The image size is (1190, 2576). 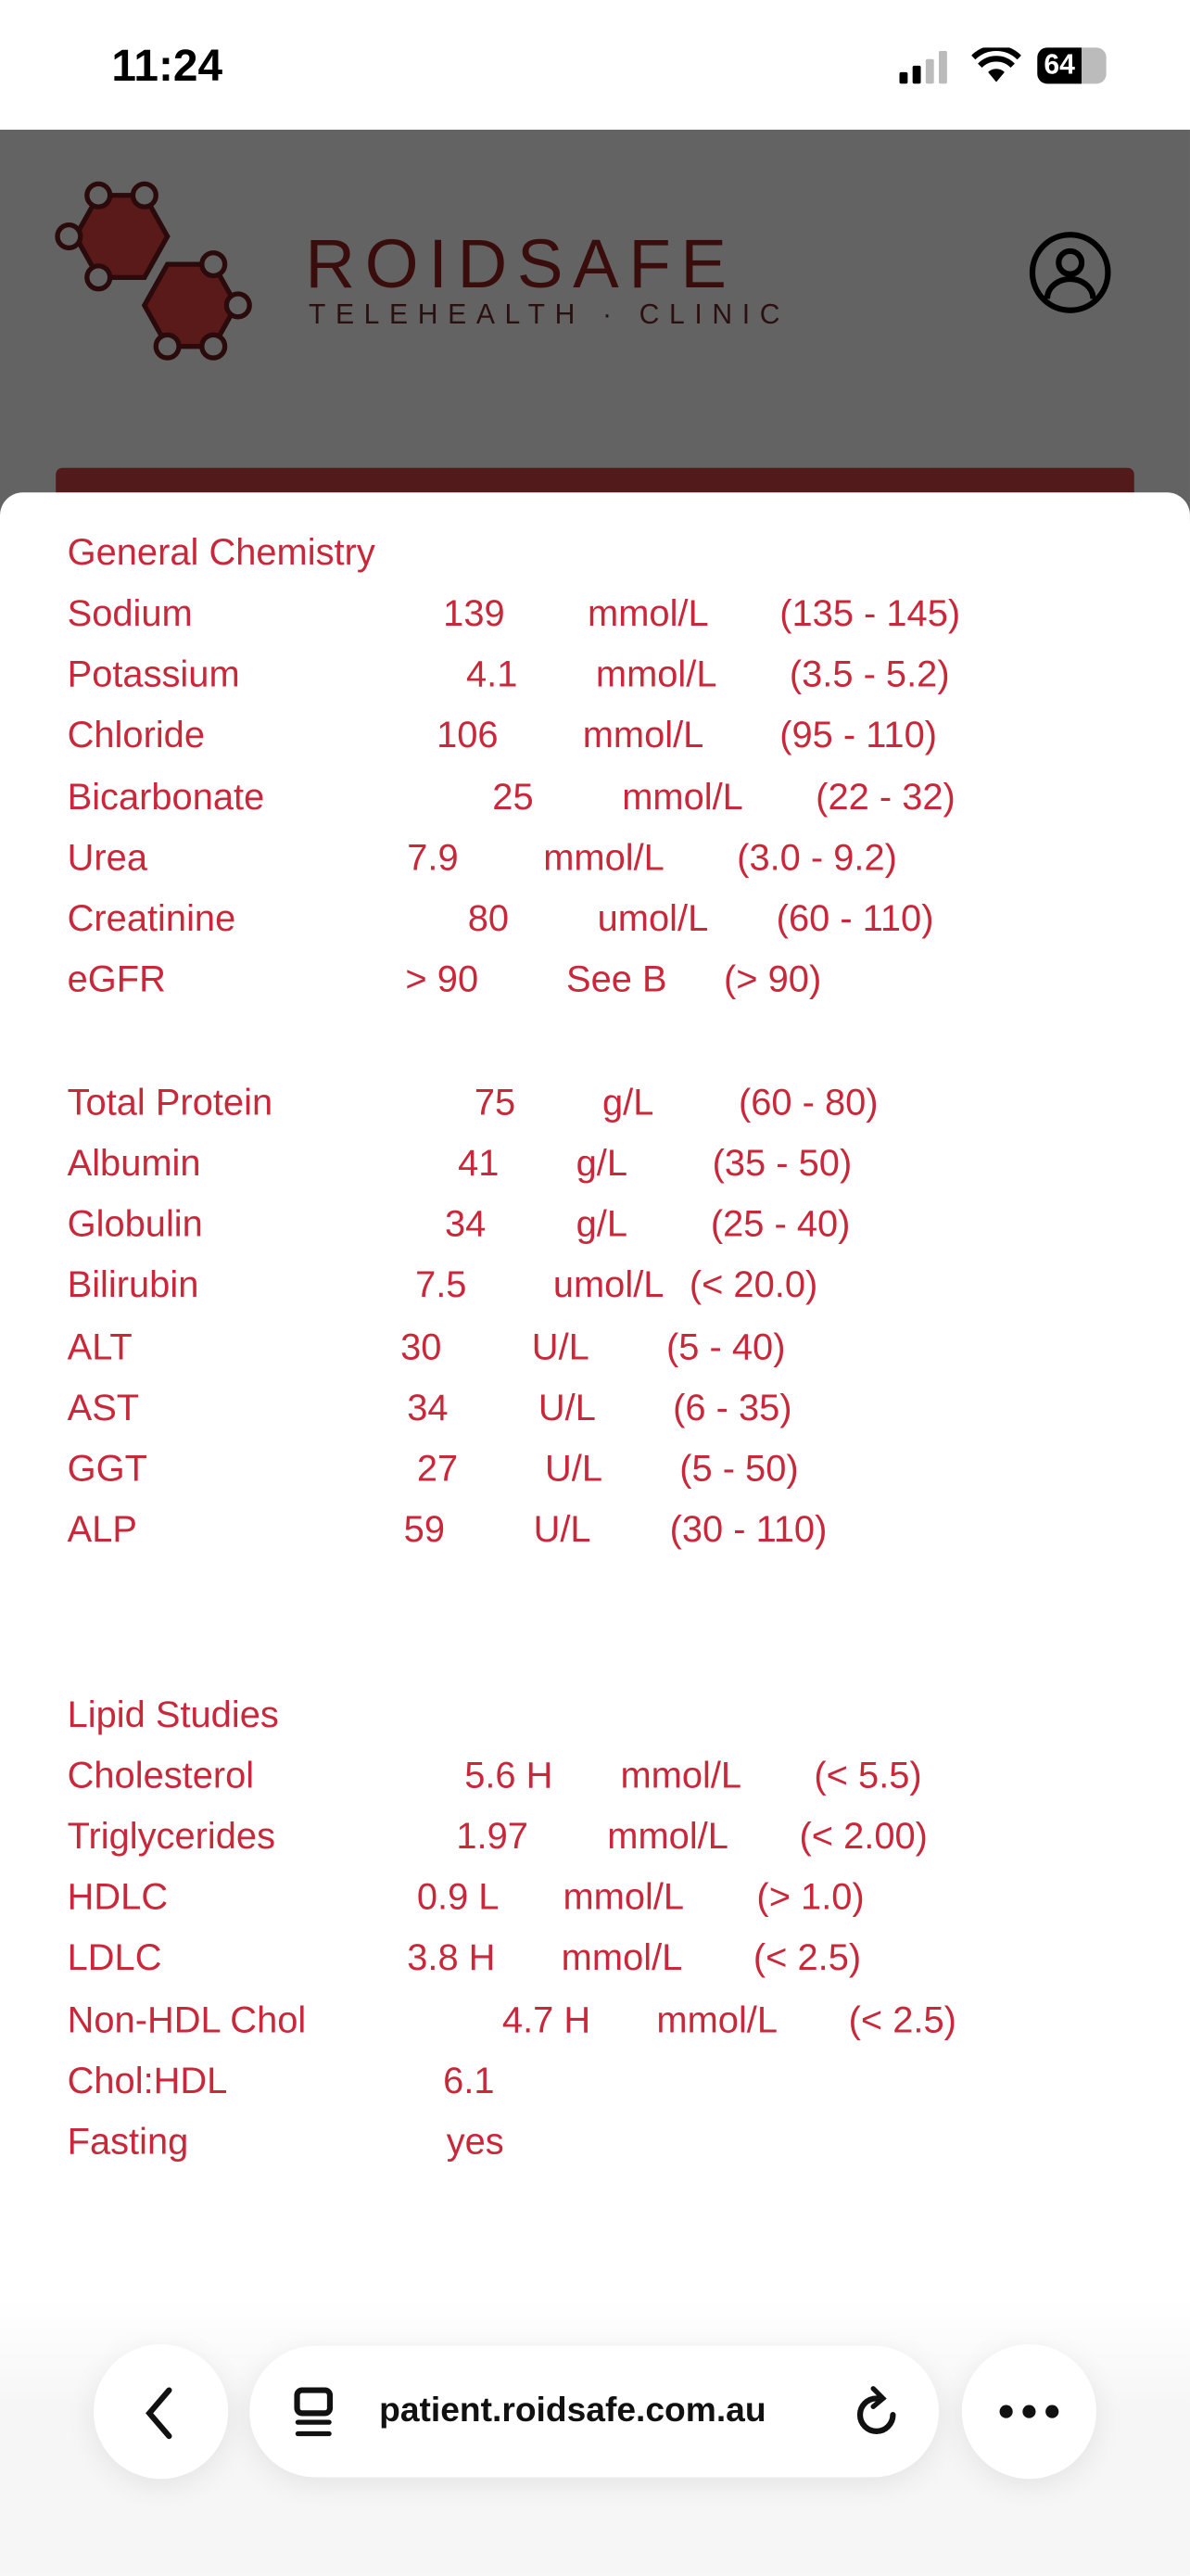 I want to click on reference-range: (< 20.0), so click(x=753, y=1284).